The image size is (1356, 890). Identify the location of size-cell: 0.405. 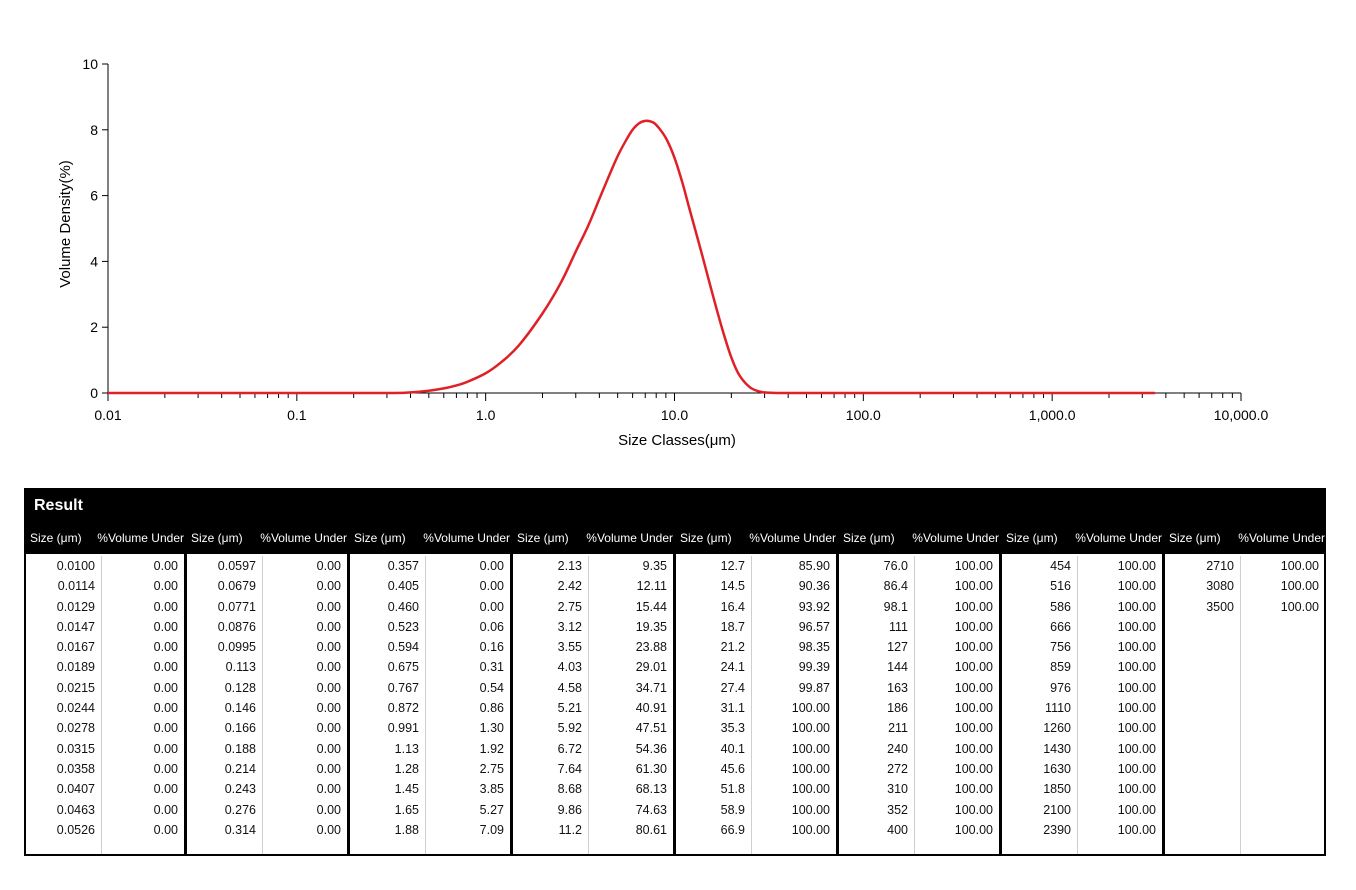
(403, 586).